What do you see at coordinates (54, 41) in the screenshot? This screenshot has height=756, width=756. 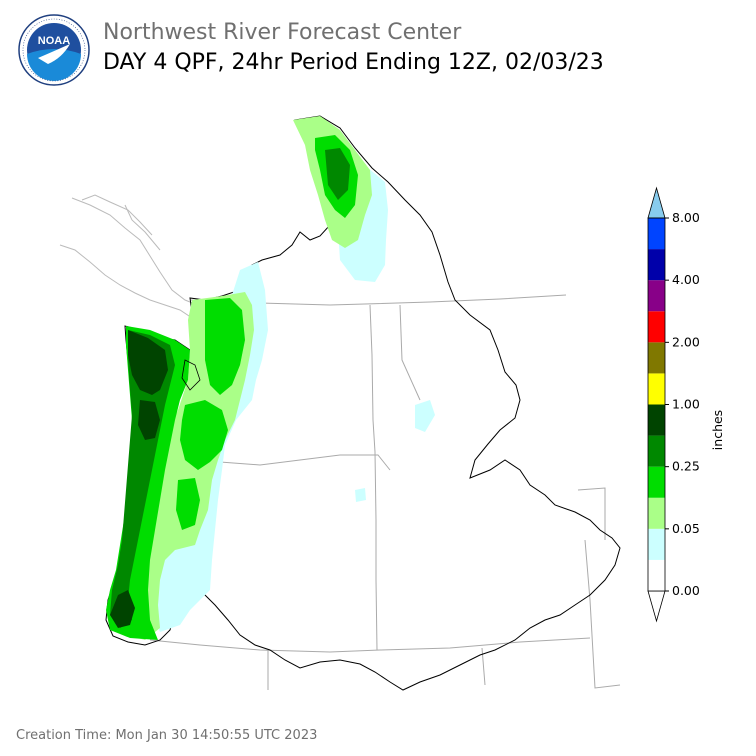 I see `noaa-logo-text: NOAA` at bounding box center [54, 41].